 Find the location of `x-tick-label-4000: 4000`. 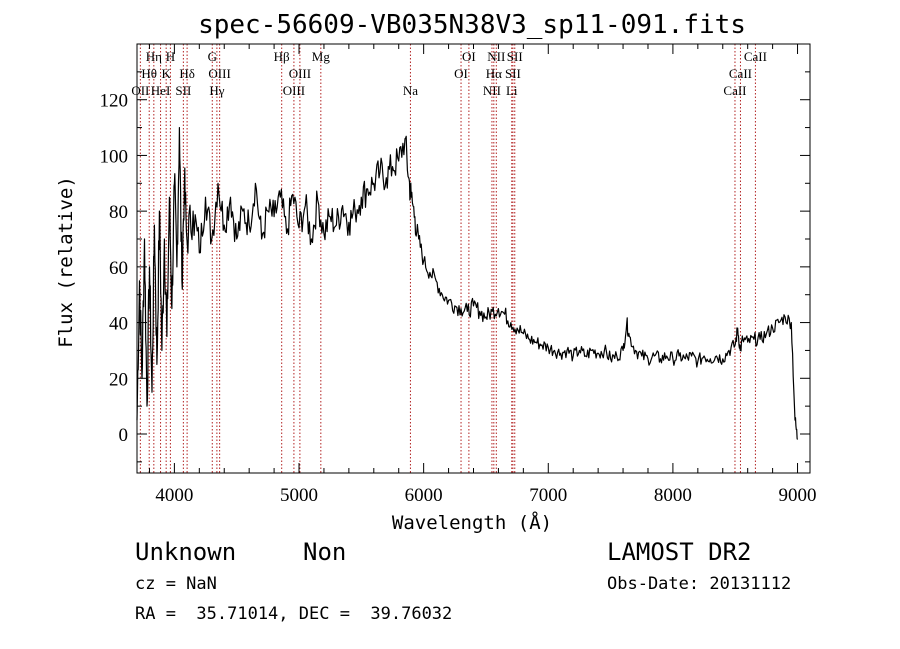

x-tick-label-4000: 4000 is located at coordinates (174, 495).